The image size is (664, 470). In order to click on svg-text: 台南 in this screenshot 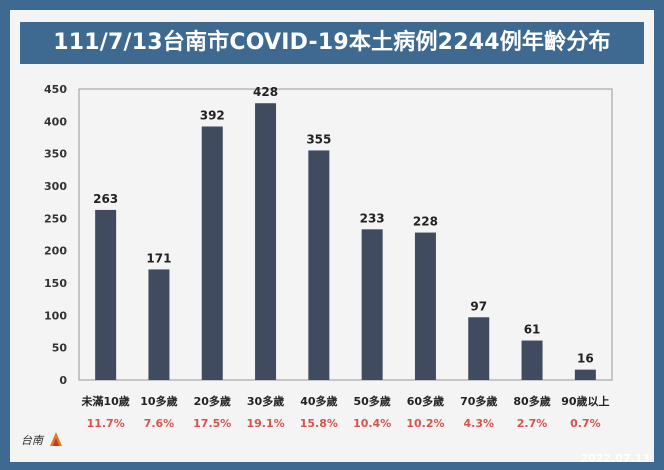, I will do `click(33, 440)`.